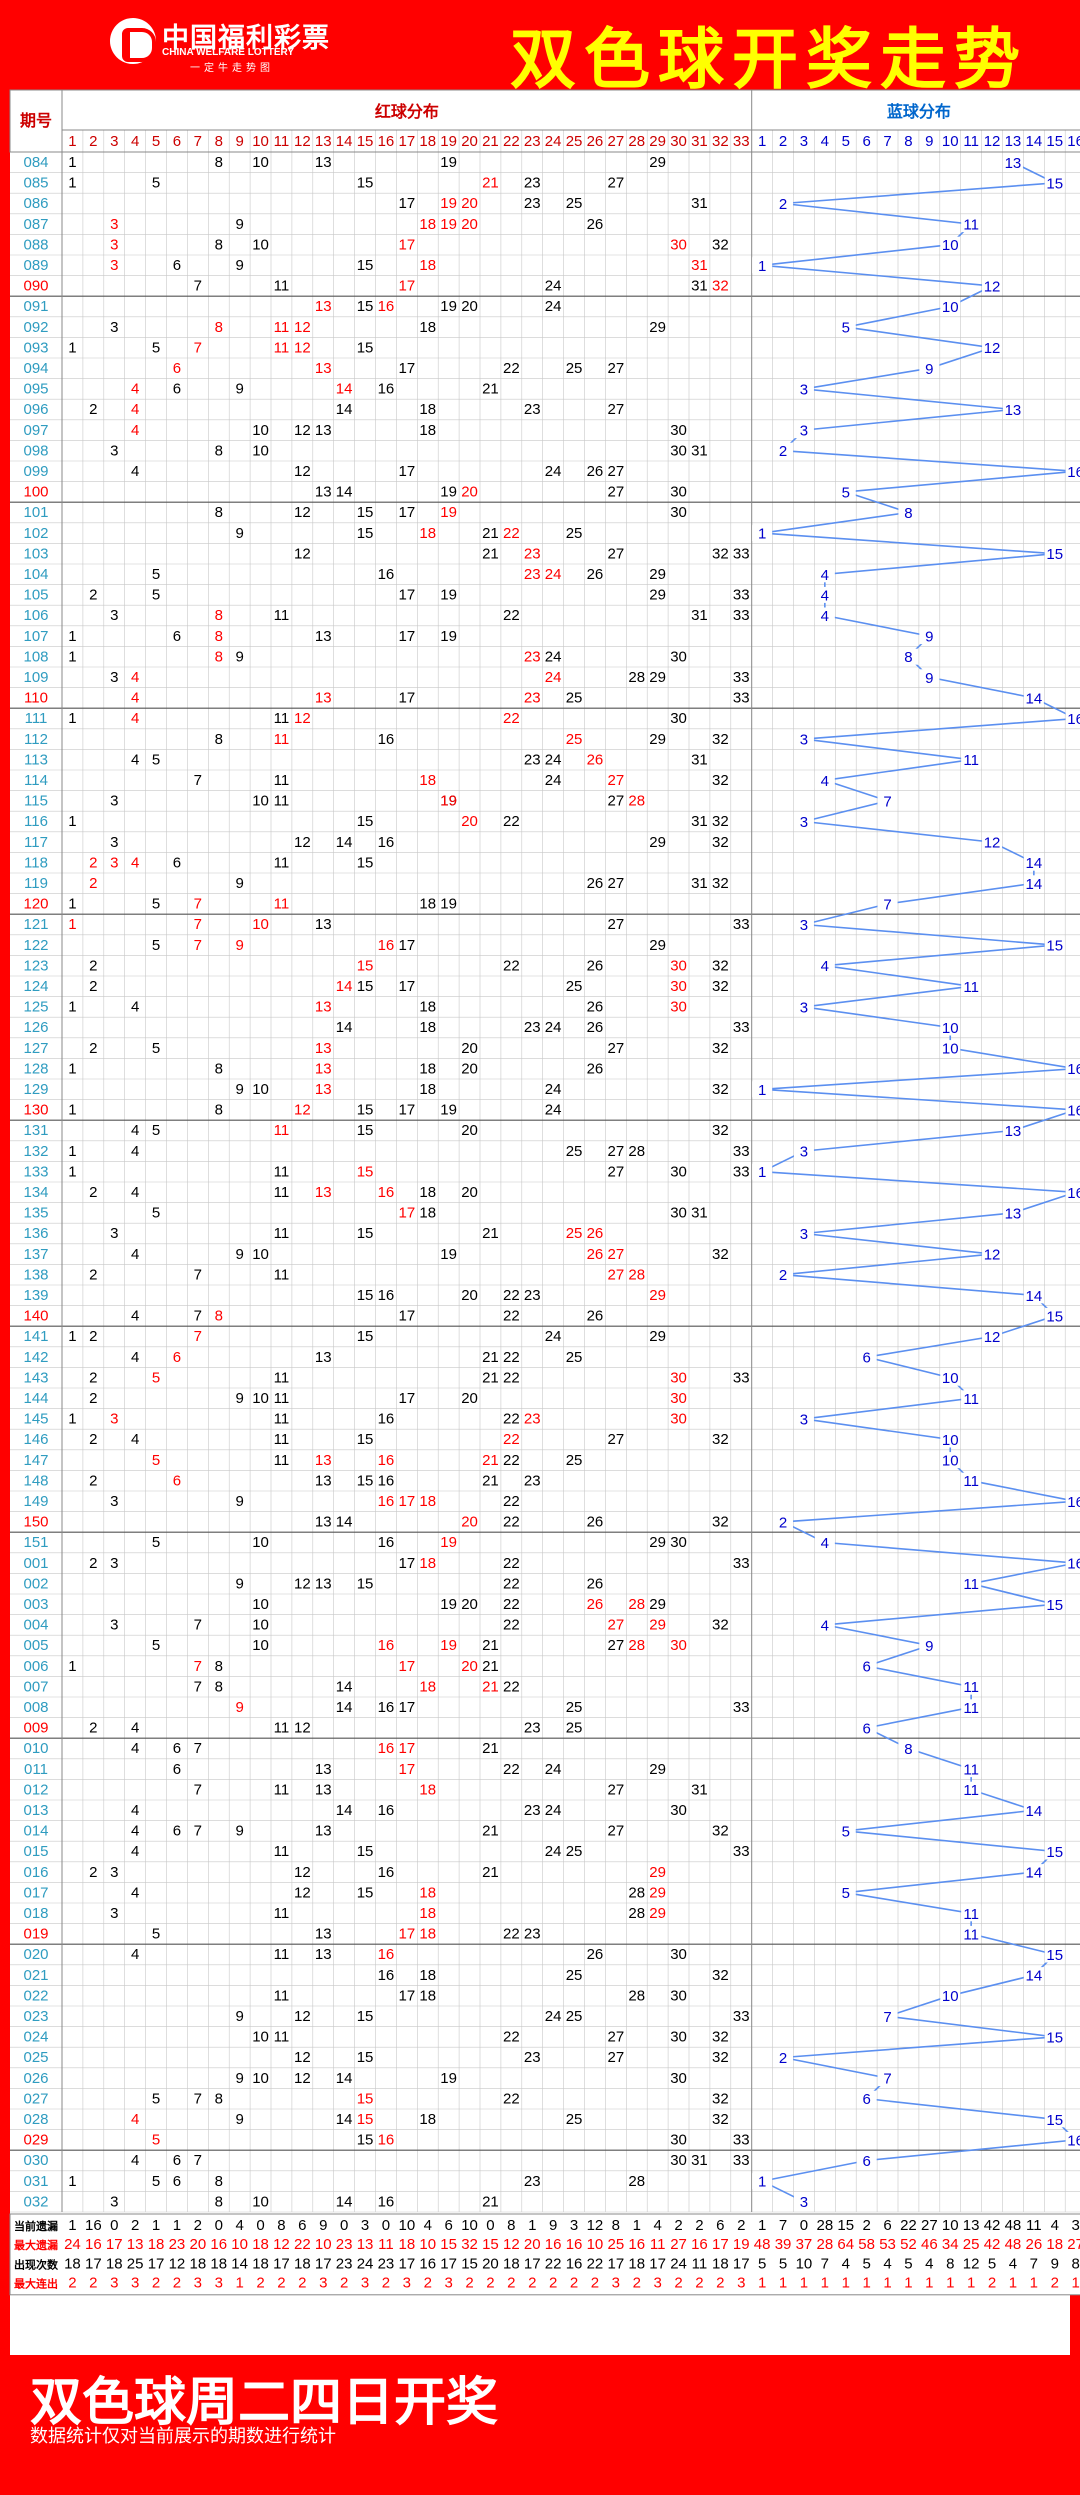  Describe the element at coordinates (595, 759) in the screenshot. I see `red-ball-number-repeat: 26` at that location.